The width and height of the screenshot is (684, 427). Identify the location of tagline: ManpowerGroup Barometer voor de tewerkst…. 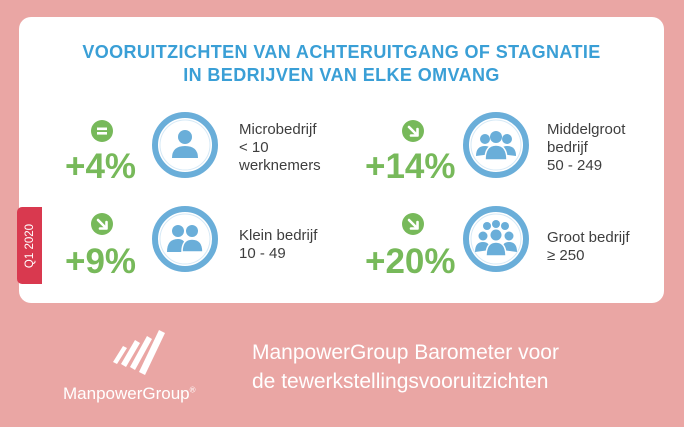
(405, 367).